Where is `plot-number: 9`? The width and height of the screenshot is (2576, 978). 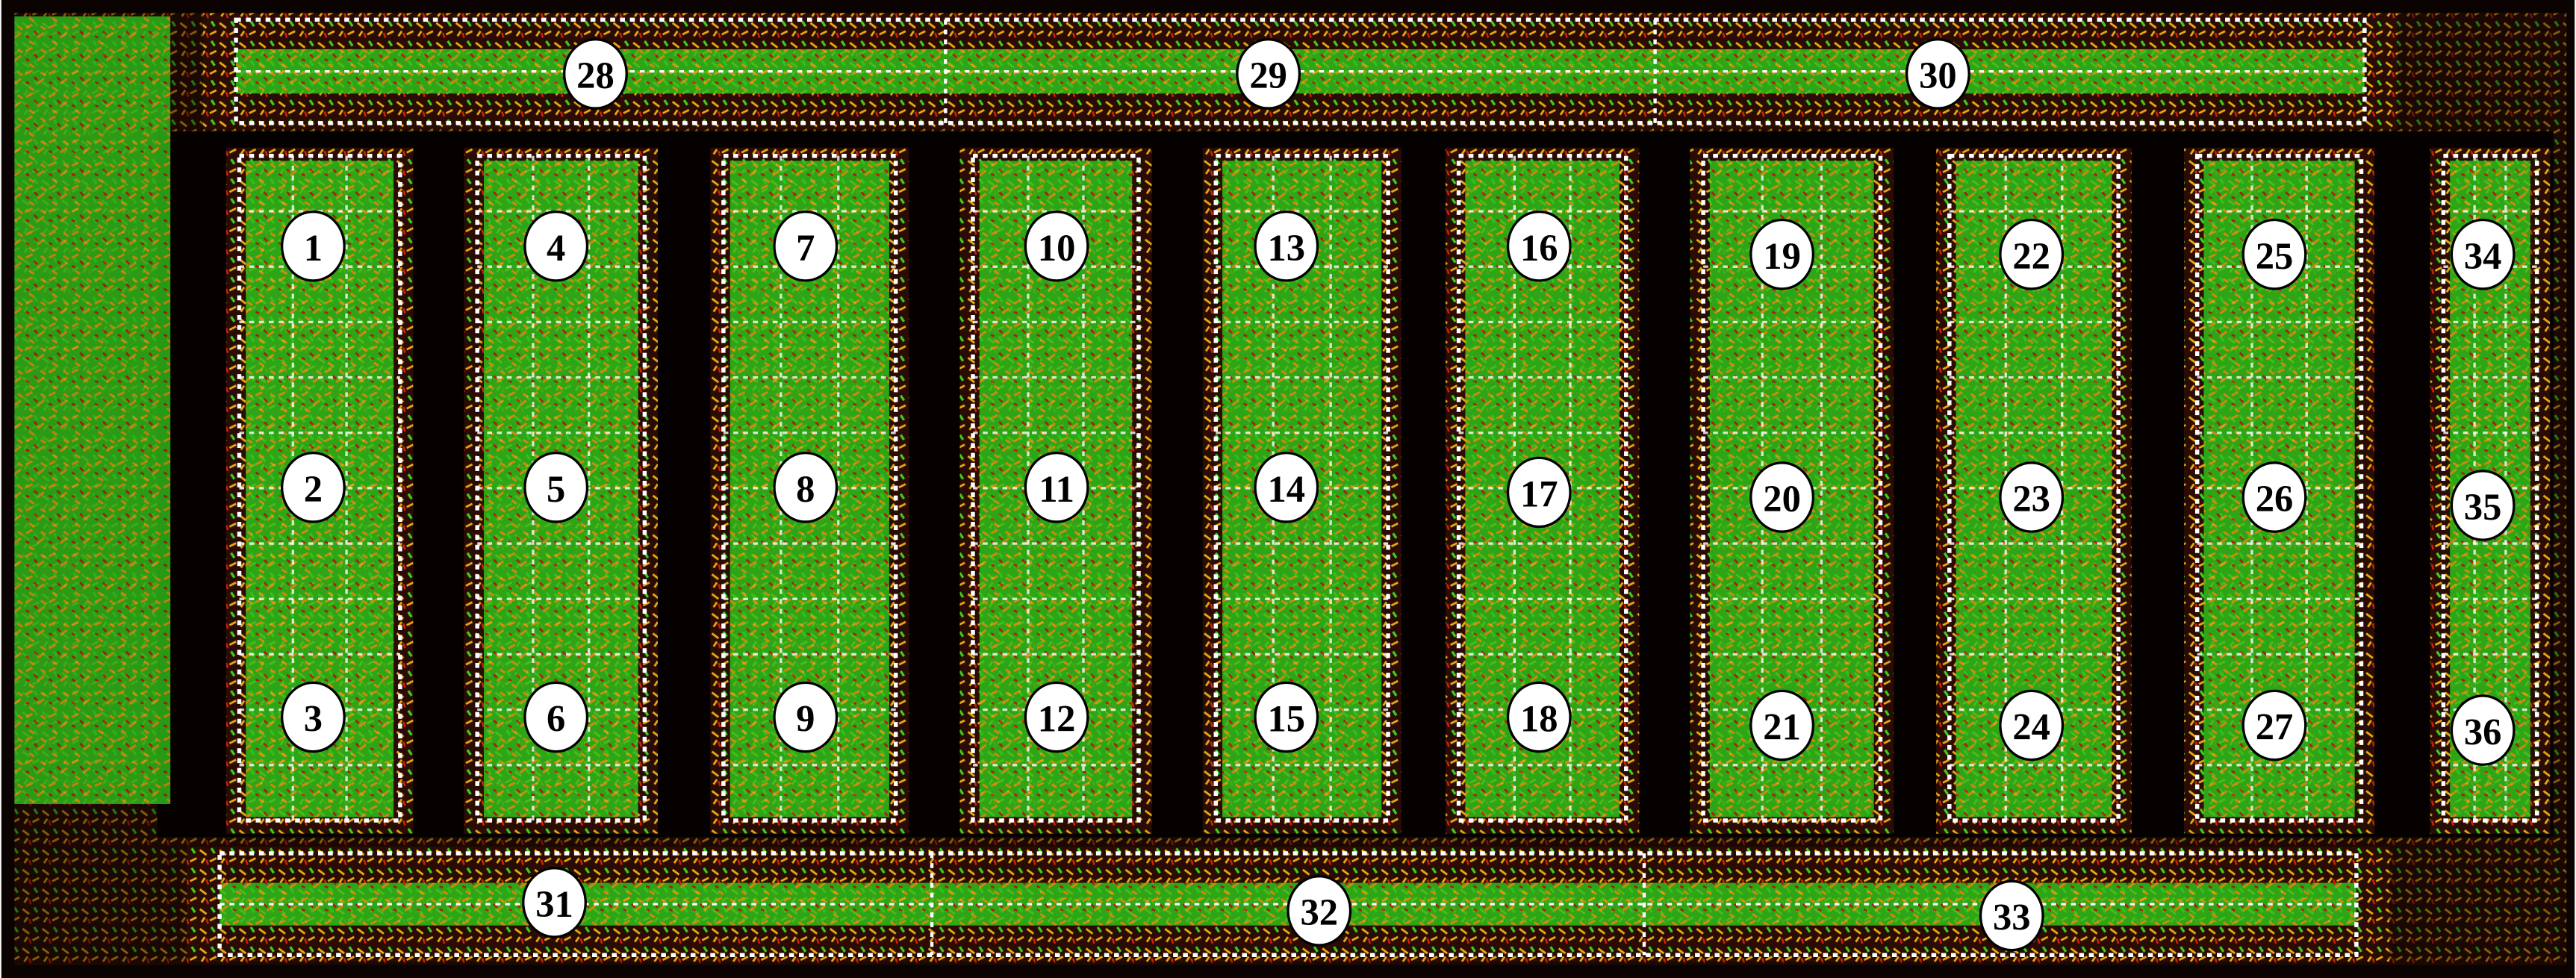
plot-number: 9 is located at coordinates (806, 719).